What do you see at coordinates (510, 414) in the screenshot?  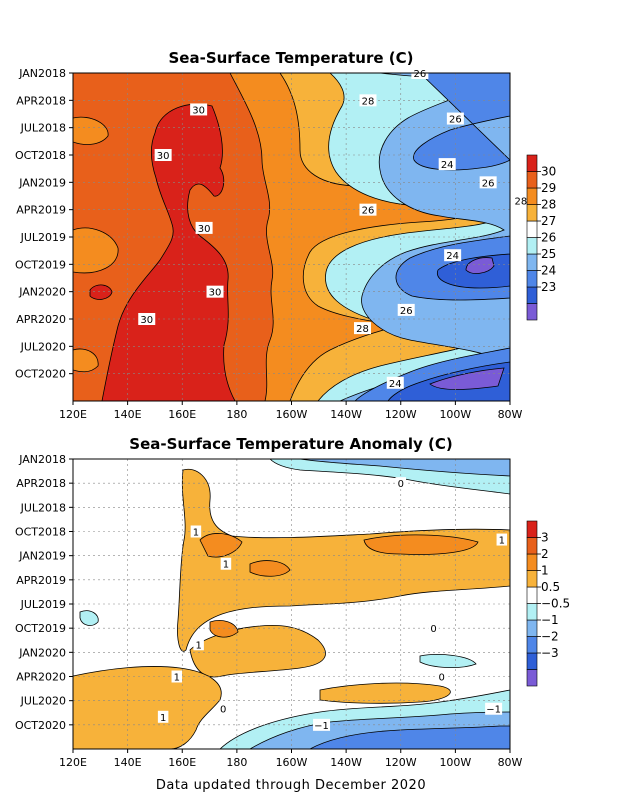 I see `x-tick-label: 80W` at bounding box center [510, 414].